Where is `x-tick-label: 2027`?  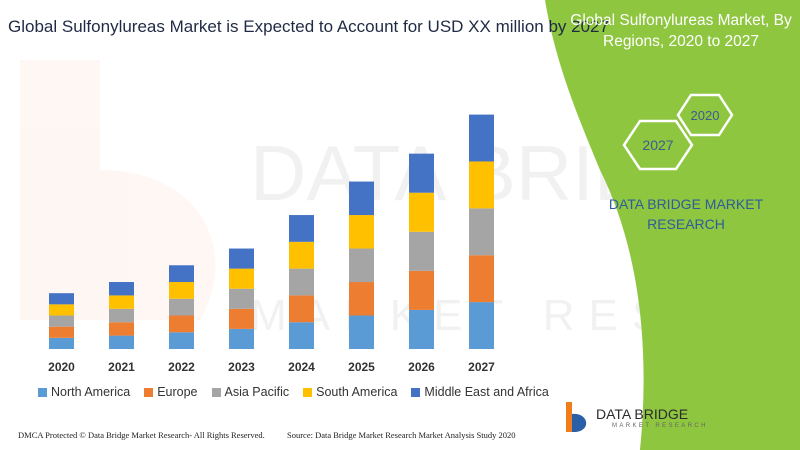 x-tick-label: 2027 is located at coordinates (481, 367).